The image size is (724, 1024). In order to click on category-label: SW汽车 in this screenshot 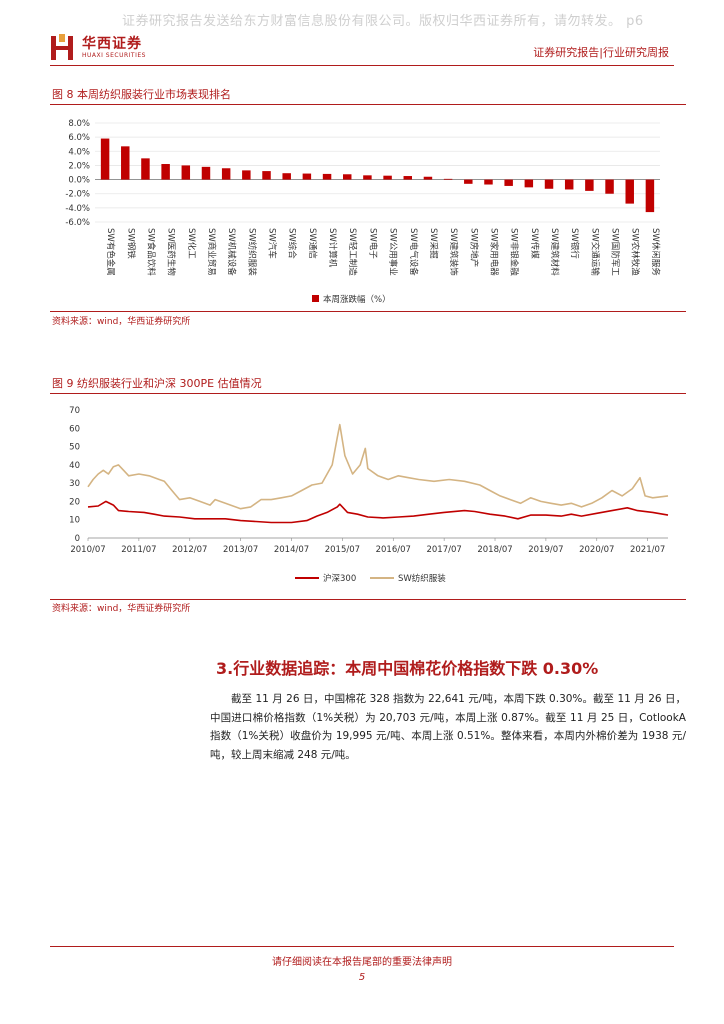, I will do `click(272, 243)`.